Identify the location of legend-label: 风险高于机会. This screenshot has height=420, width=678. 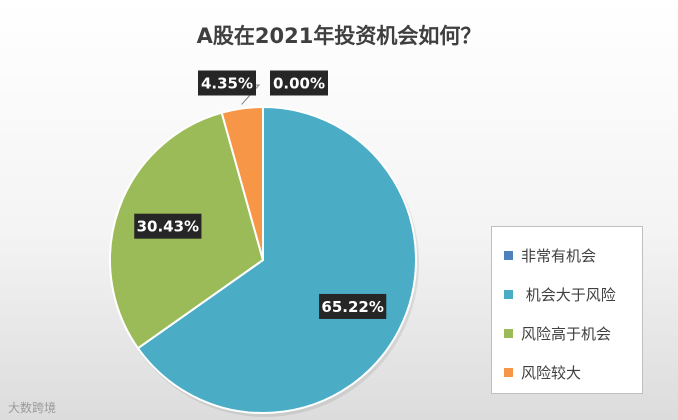
(566, 334).